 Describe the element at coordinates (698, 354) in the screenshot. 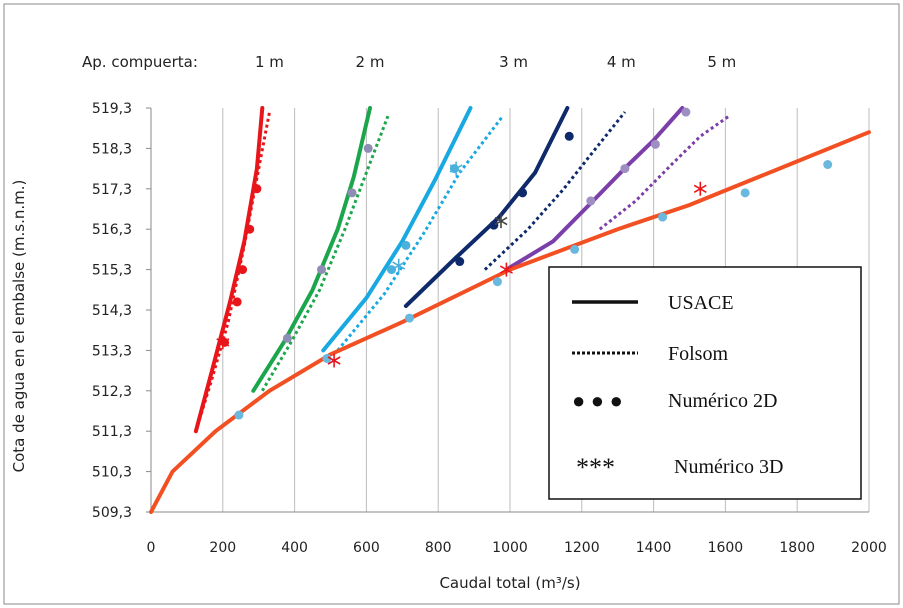

I see `legend-label-folsom: Folsom` at that location.